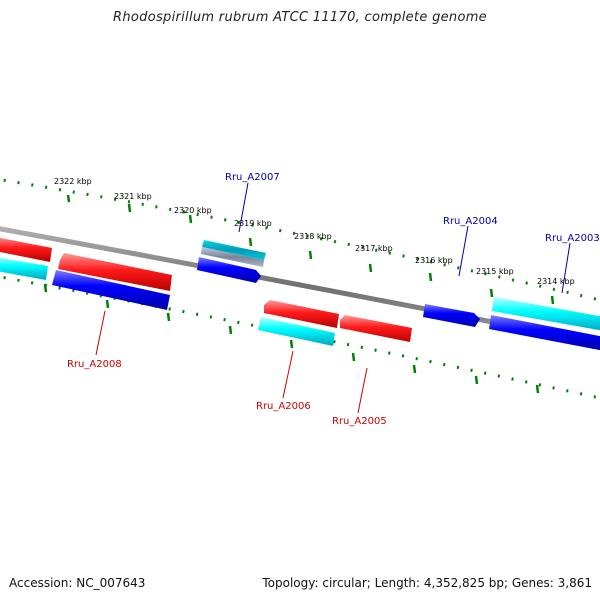  Describe the element at coordinates (94, 364) in the screenshot. I see `gene-label-rru-a2008: Rru_A2008` at that location.